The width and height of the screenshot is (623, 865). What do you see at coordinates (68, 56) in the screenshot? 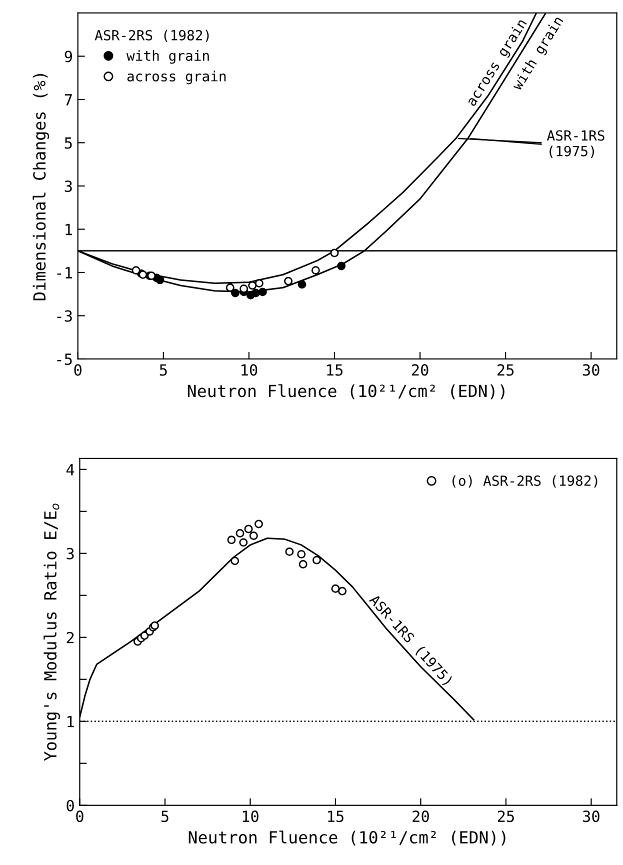
I see `y-tick-label: 9` at bounding box center [68, 56].